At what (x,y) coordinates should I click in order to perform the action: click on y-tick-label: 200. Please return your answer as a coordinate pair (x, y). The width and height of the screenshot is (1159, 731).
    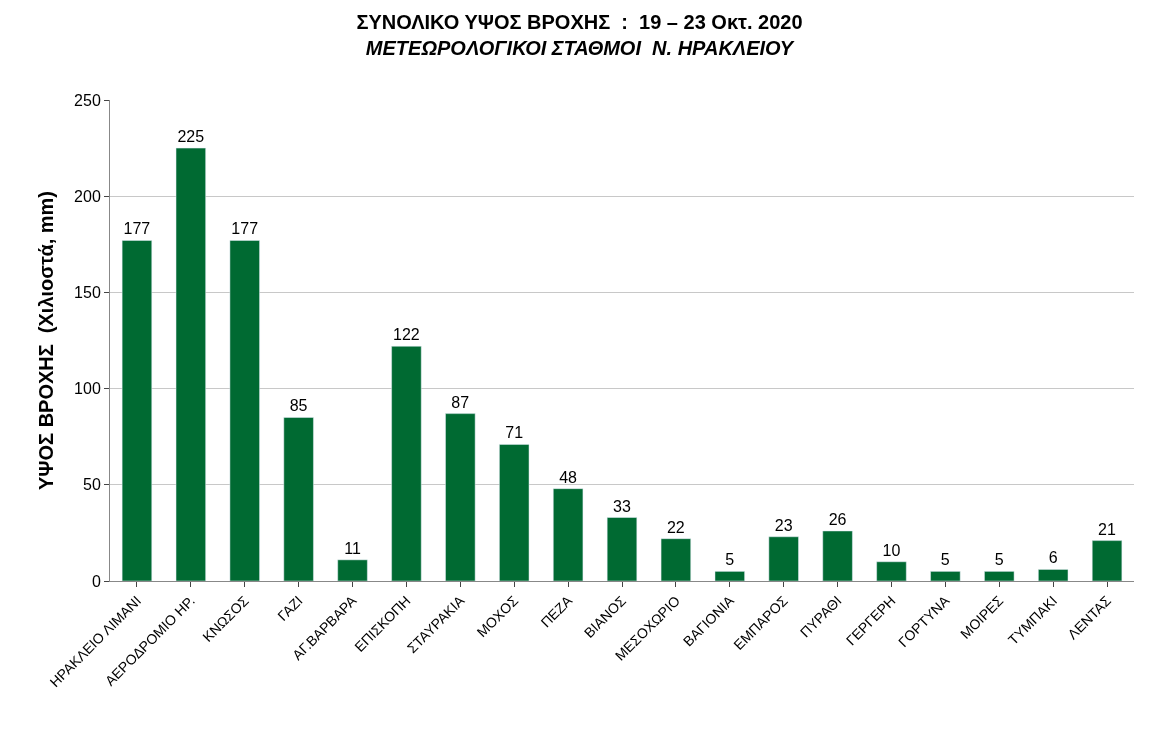
    Looking at the image, I should click on (87, 196).